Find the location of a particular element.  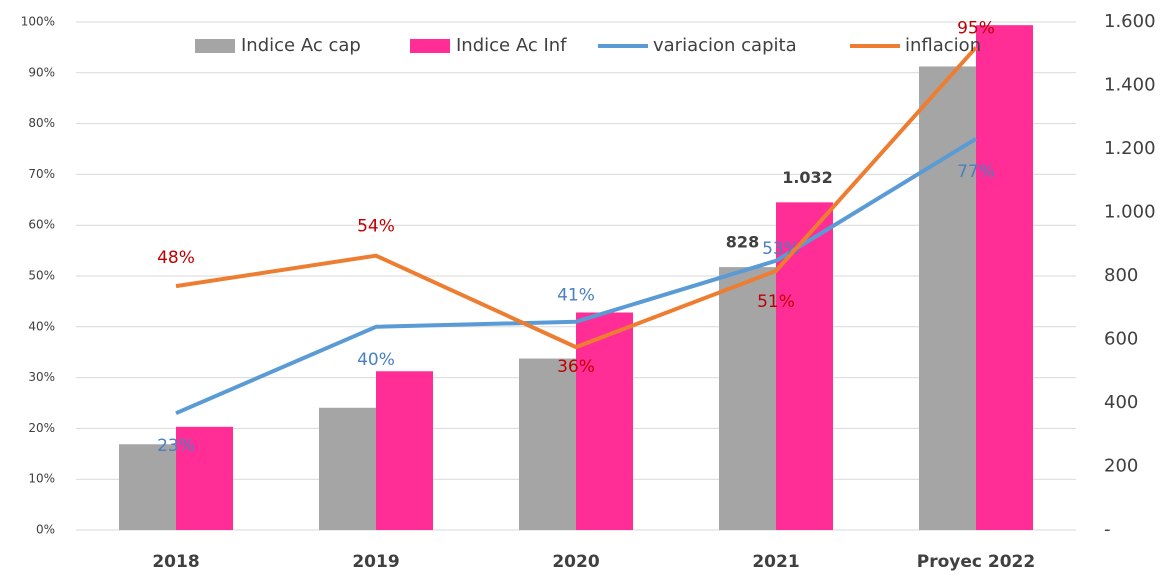

legend-label: inflacion is located at coordinates (943, 45).